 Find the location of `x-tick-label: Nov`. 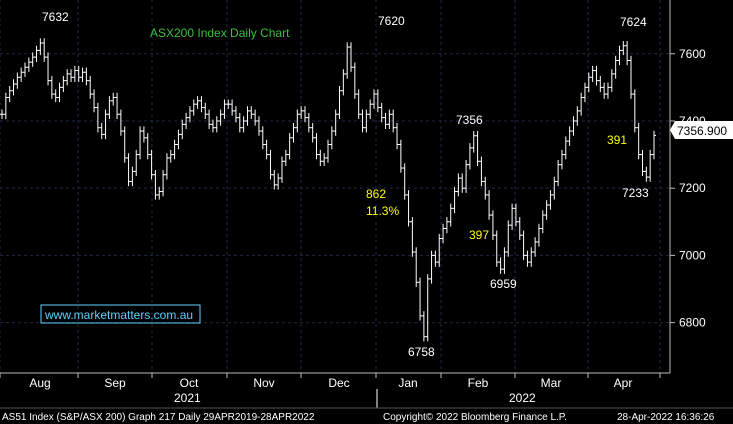

x-tick-label: Nov is located at coordinates (263, 383).